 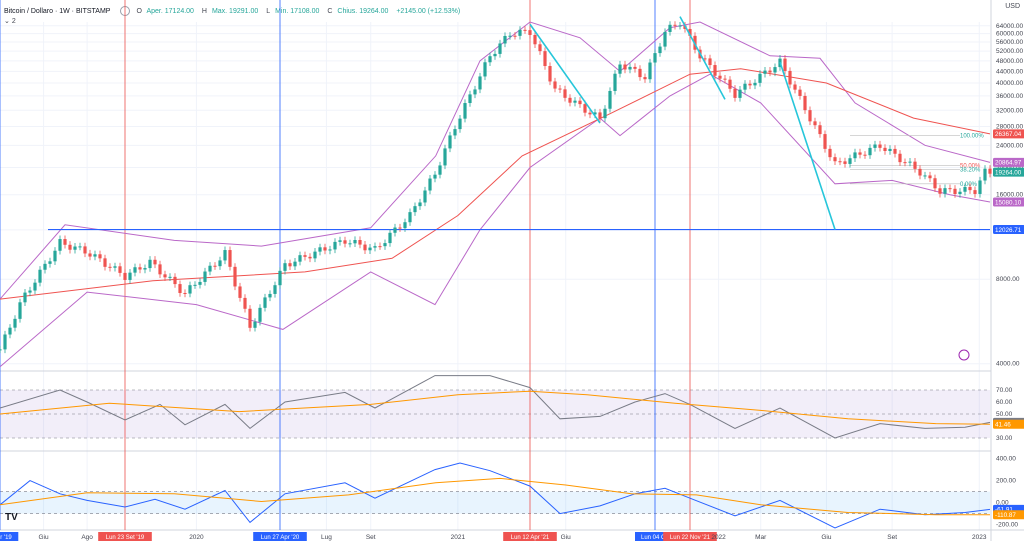 What do you see at coordinates (1008, 515) in the screenshot?
I see `cci-value-label-tag` at bounding box center [1008, 515].